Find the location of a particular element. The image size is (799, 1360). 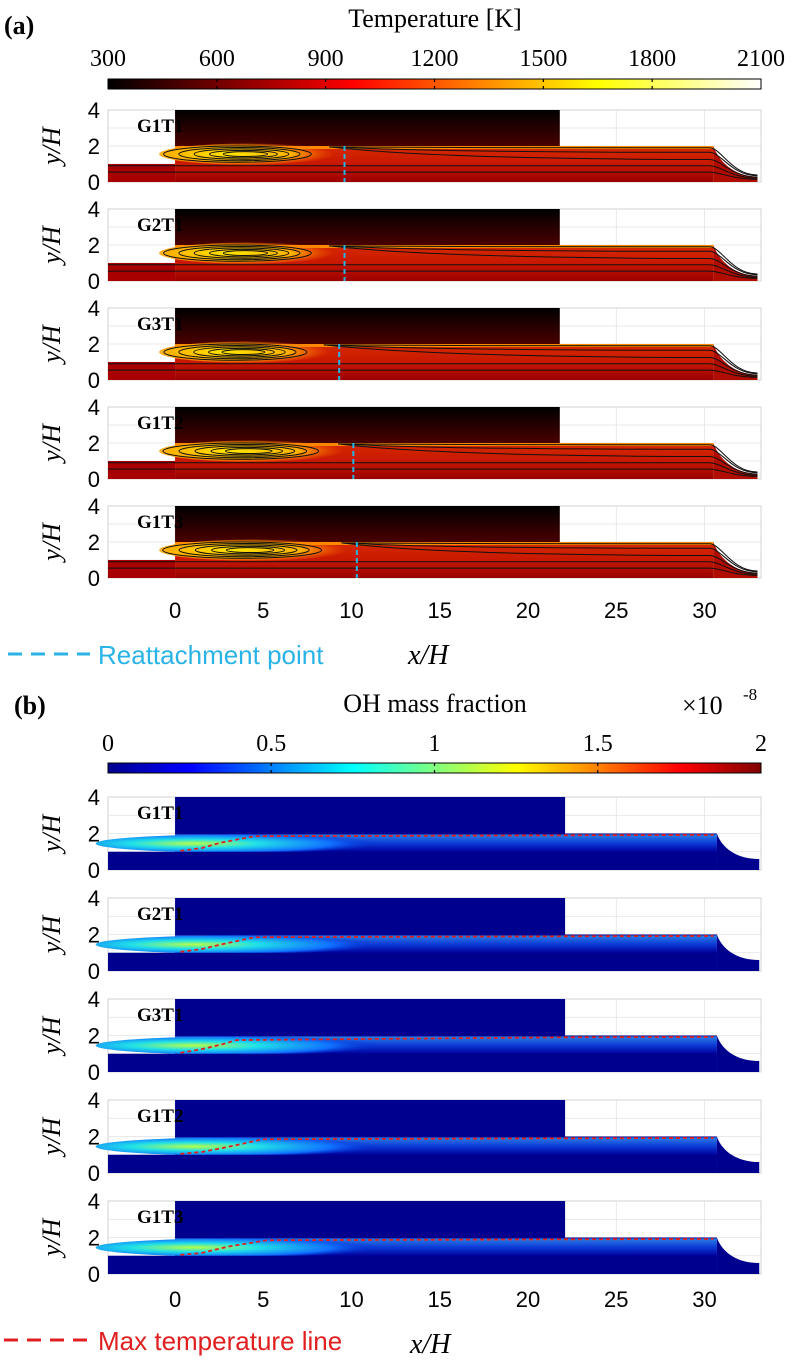

x-tick-label: 5 is located at coordinates (263, 1299).